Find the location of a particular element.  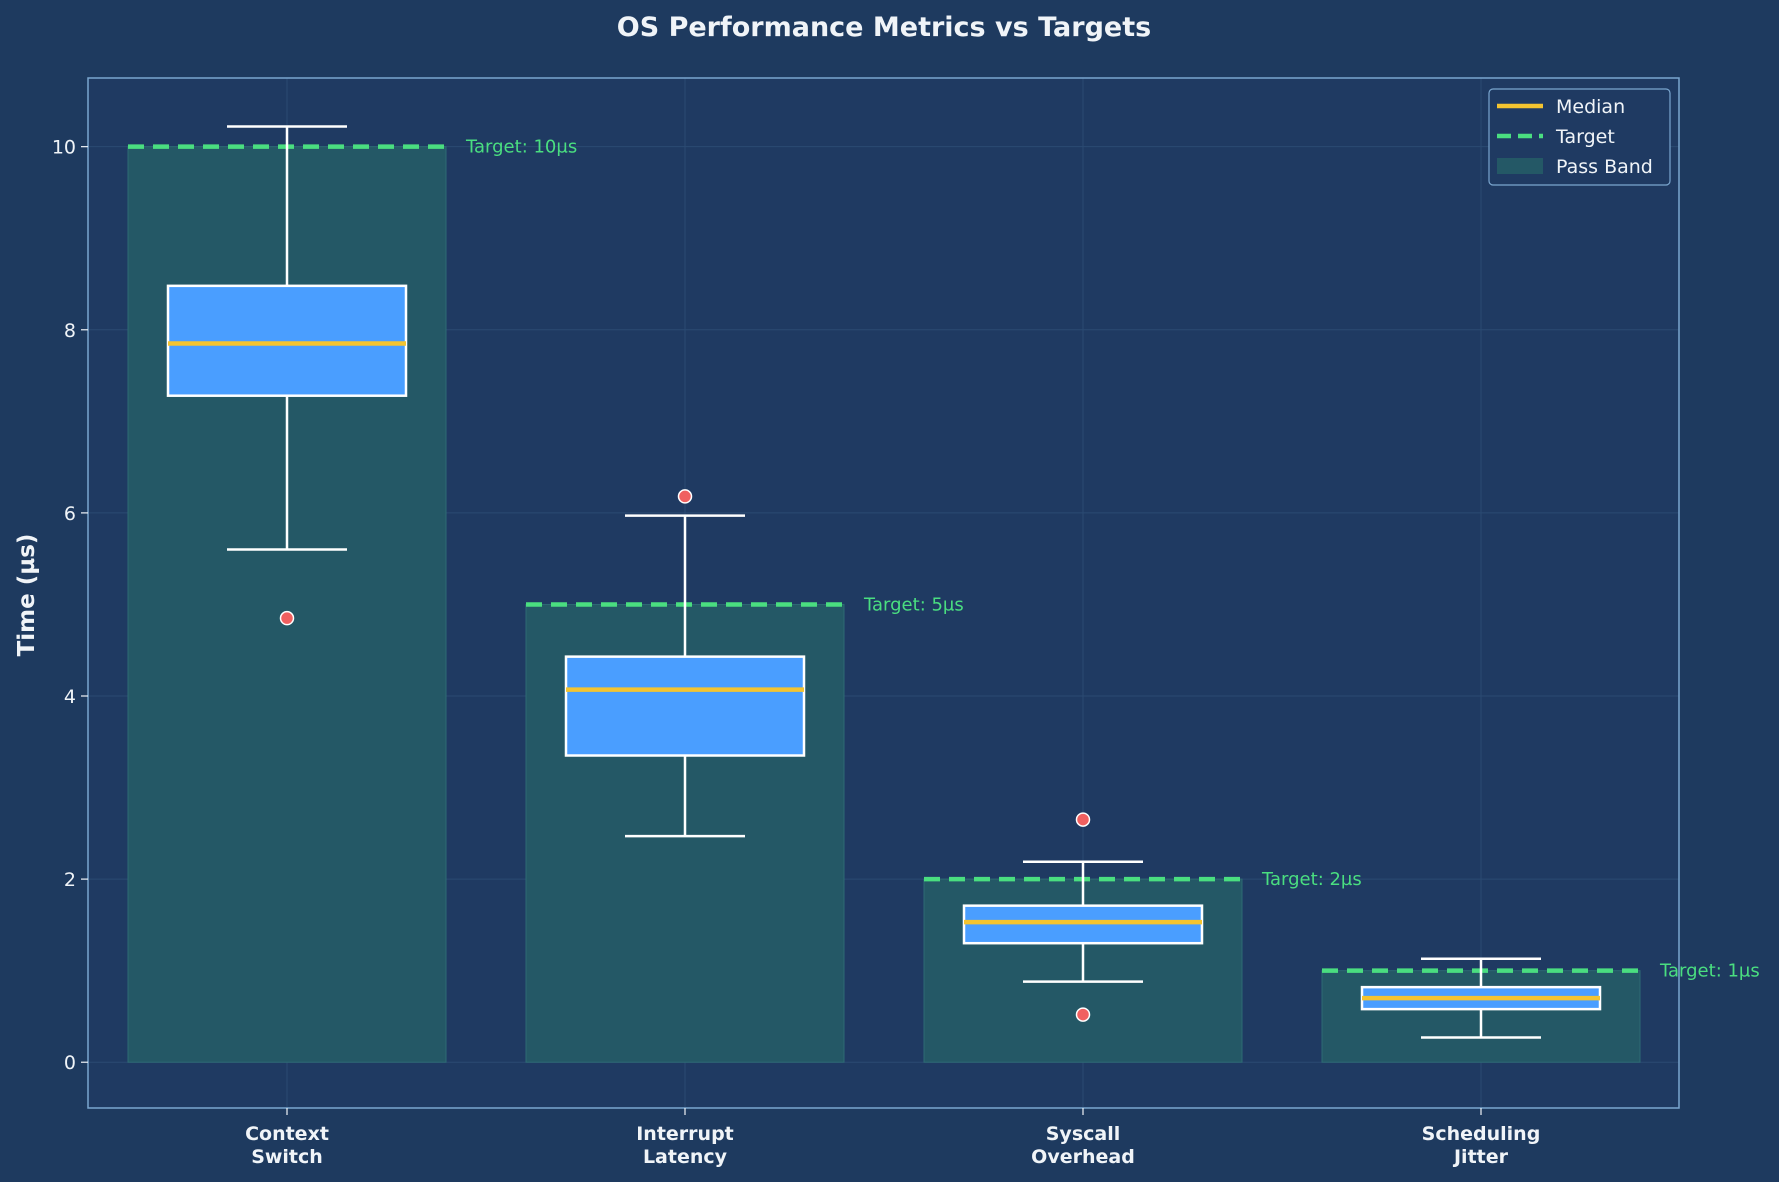

target-label: Target: 2µs is located at coordinates (1311, 879).